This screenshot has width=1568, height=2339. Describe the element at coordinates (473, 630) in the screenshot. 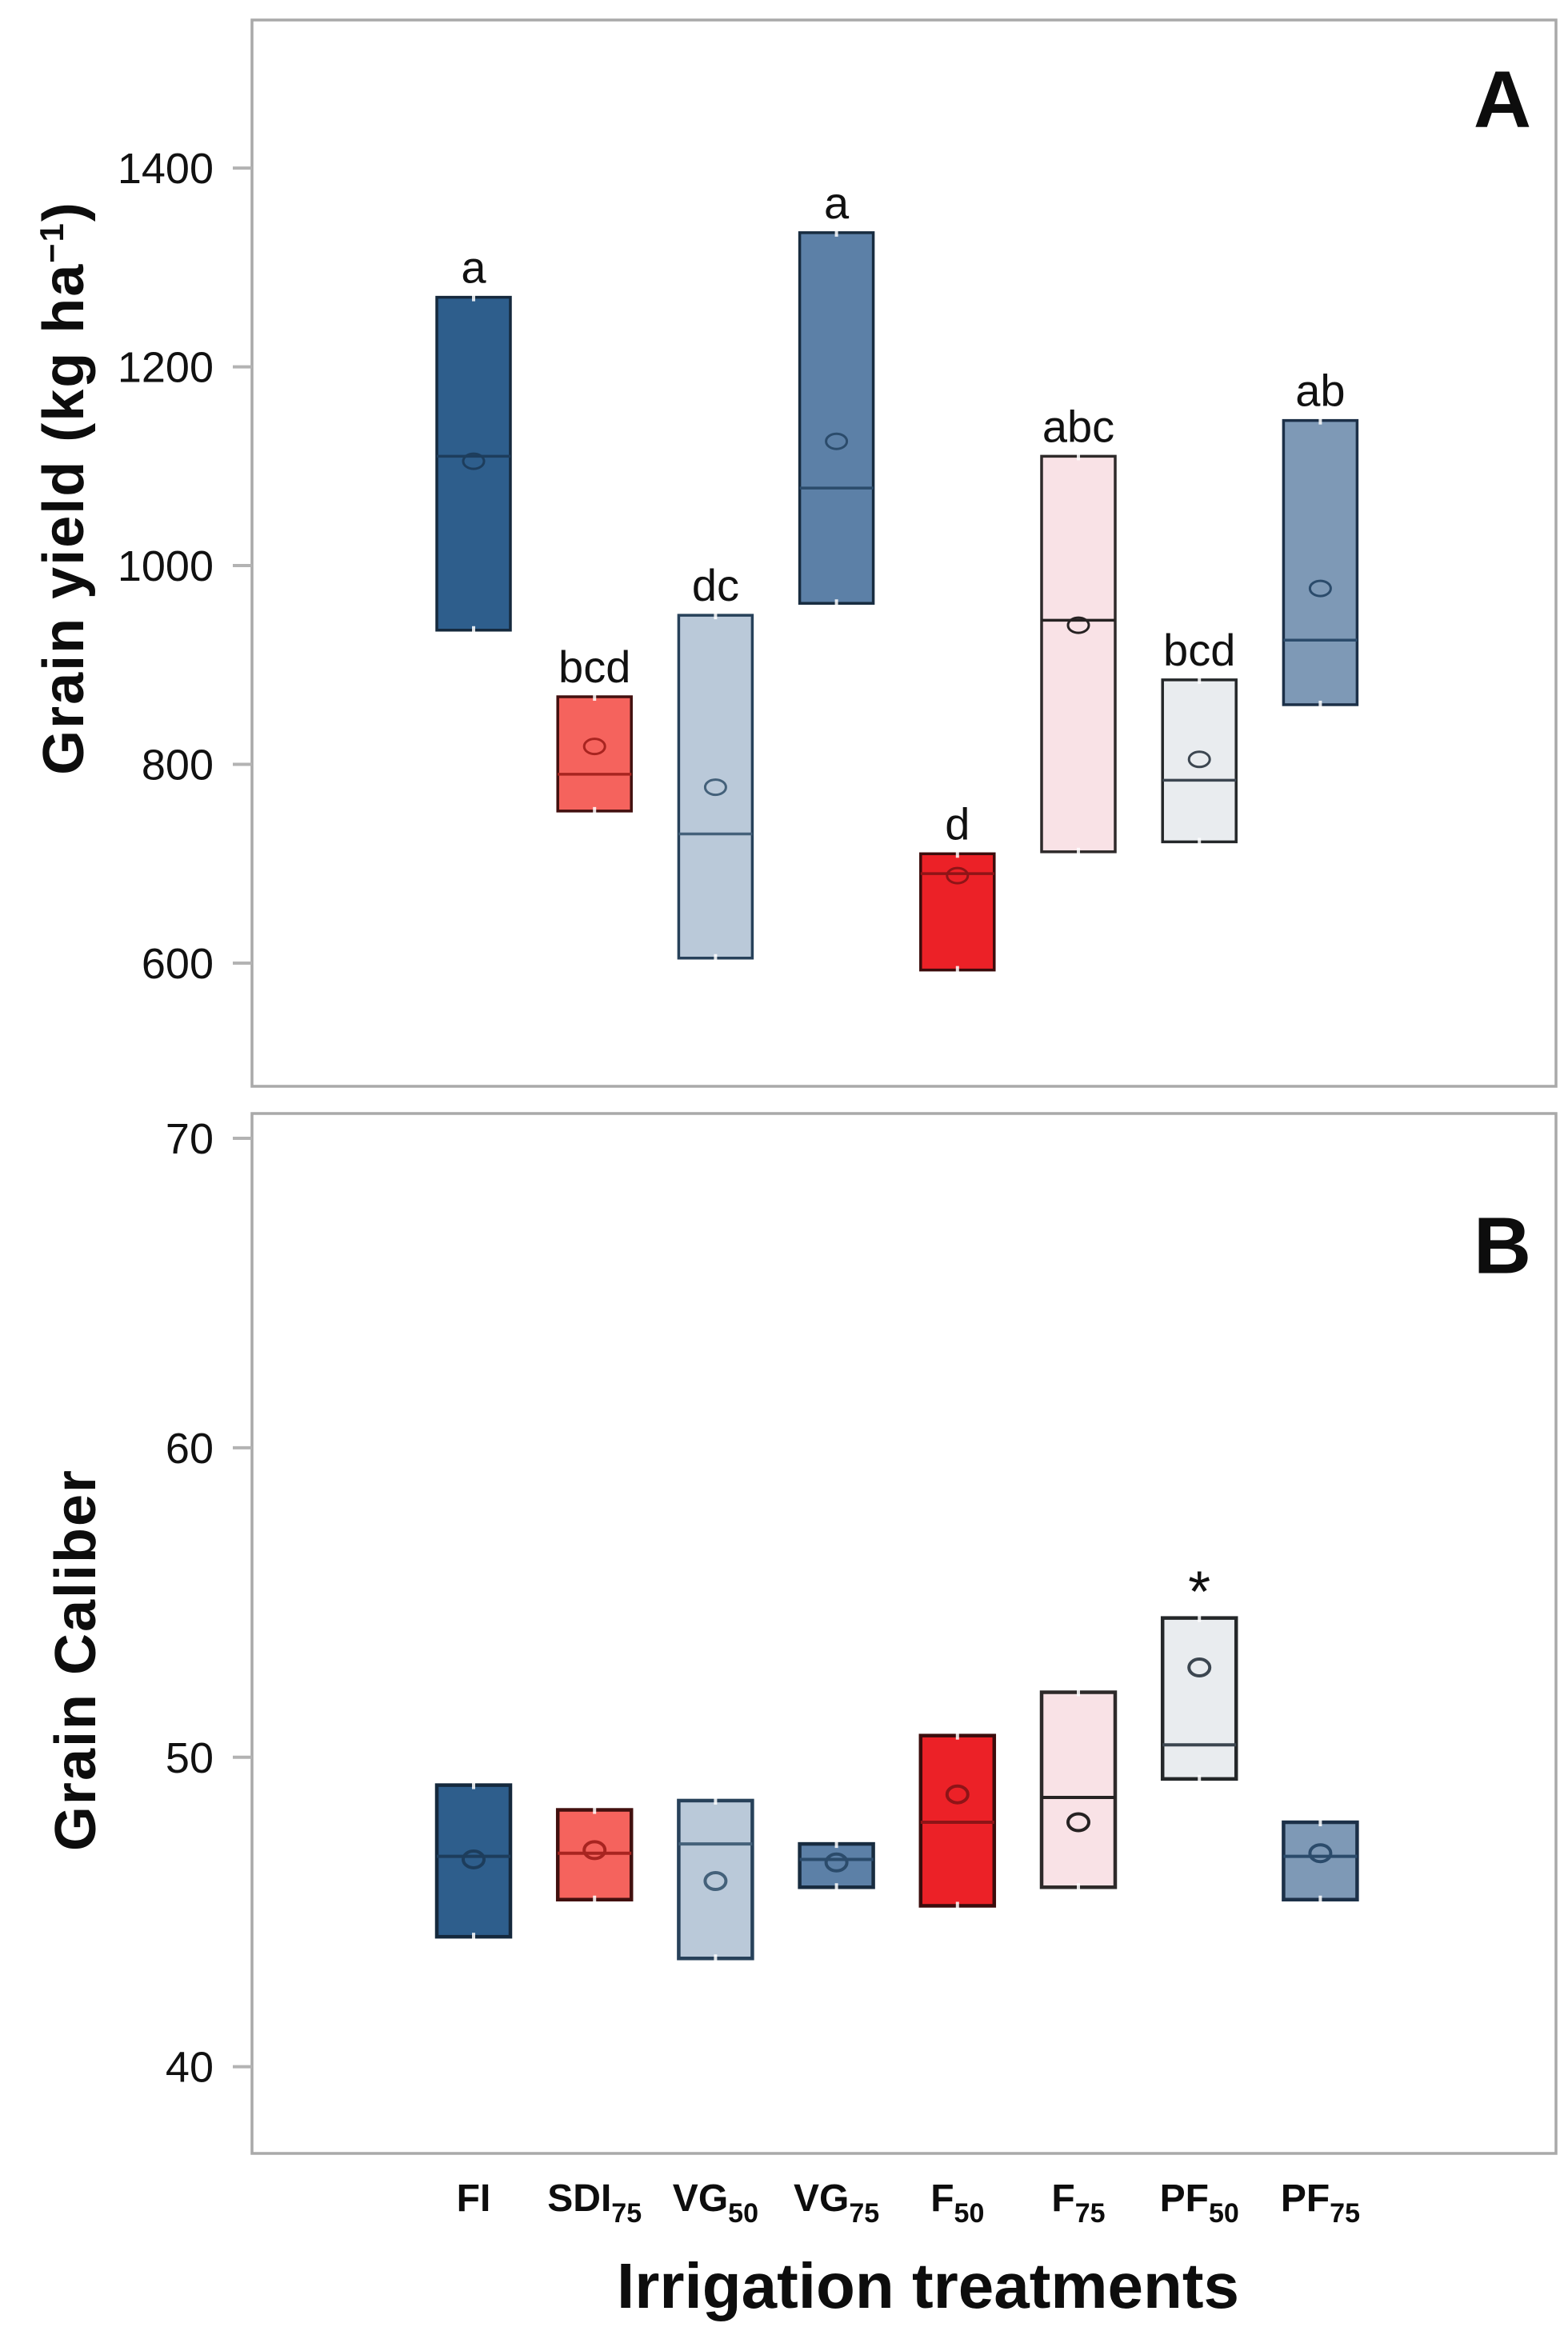

I see `whisker-min-fi-panel-a` at that location.